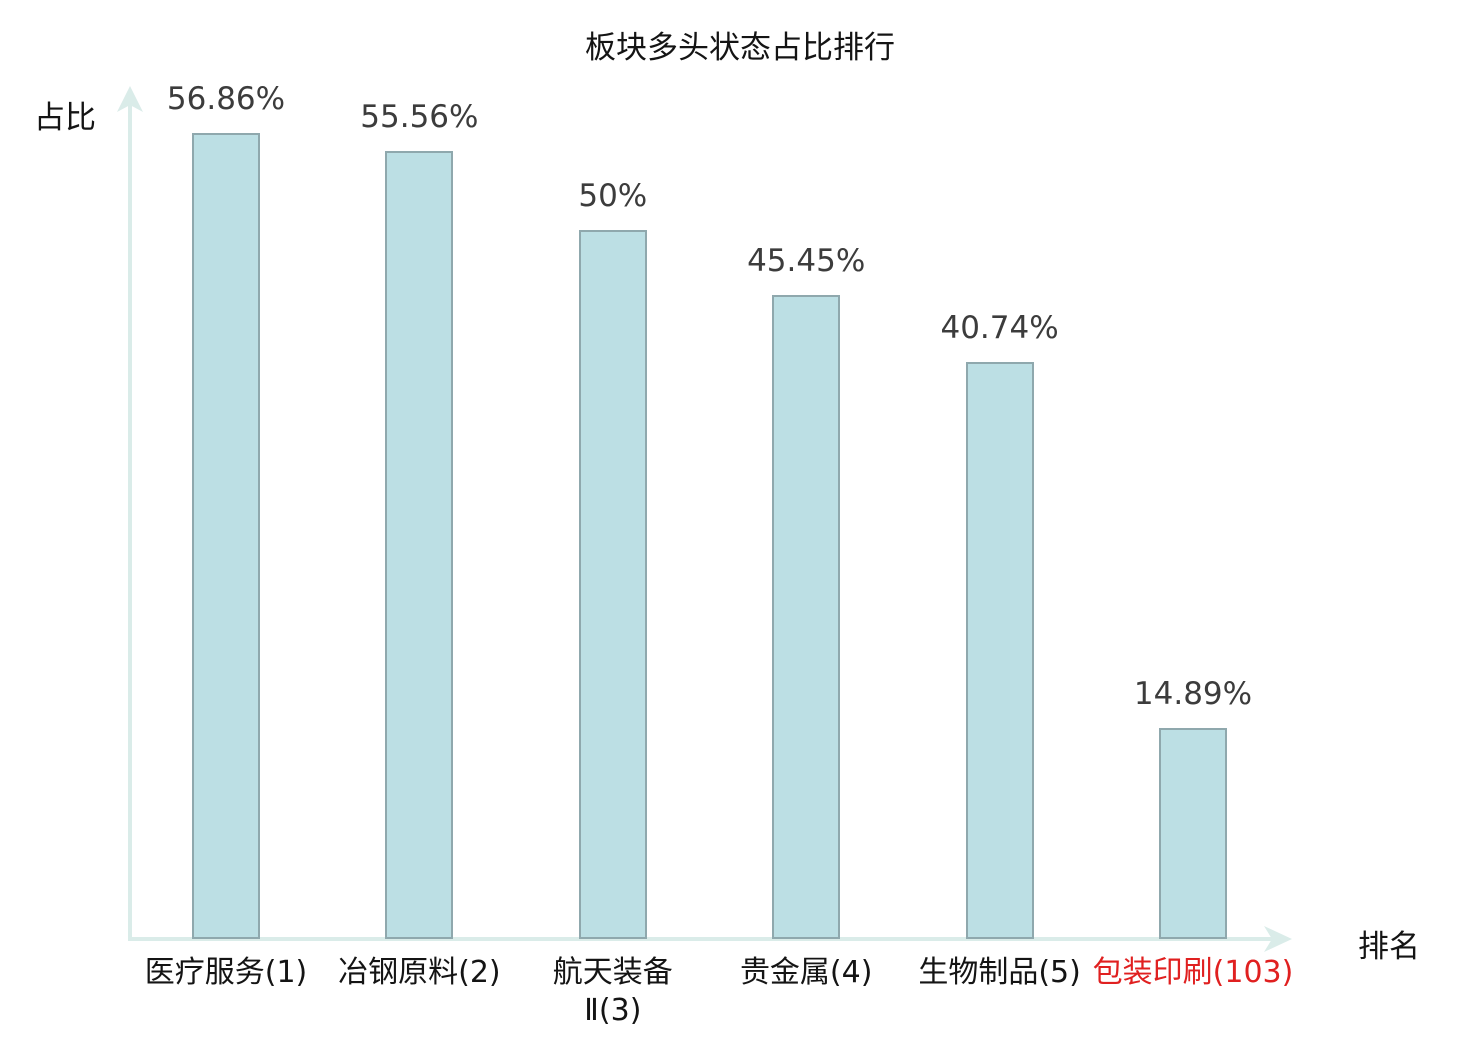  I want to click on x-axis-label: 排名, so click(1389, 947).